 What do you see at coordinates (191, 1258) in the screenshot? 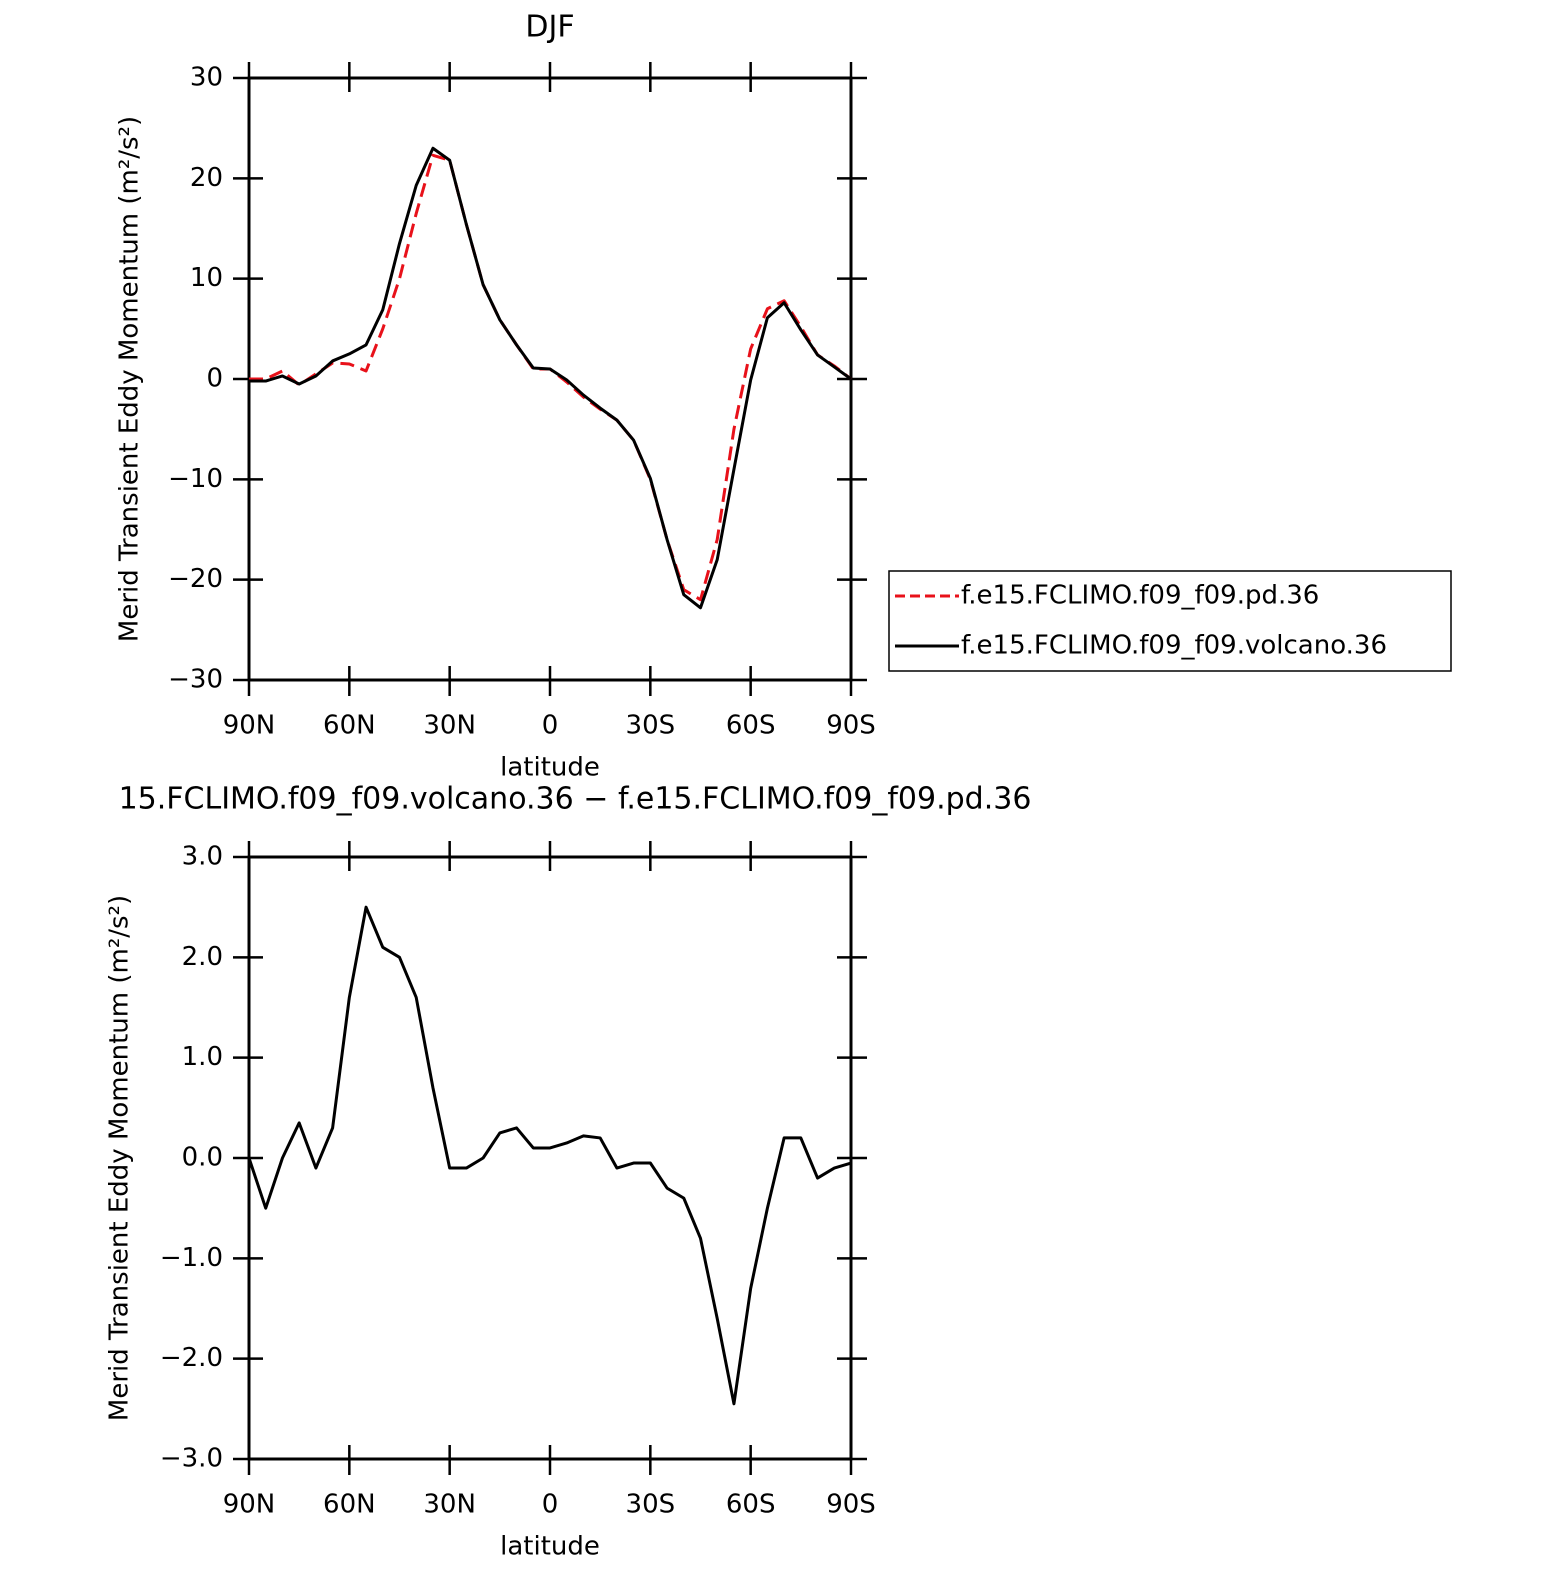
I see `y-tick-label: −1.0` at bounding box center [191, 1258].